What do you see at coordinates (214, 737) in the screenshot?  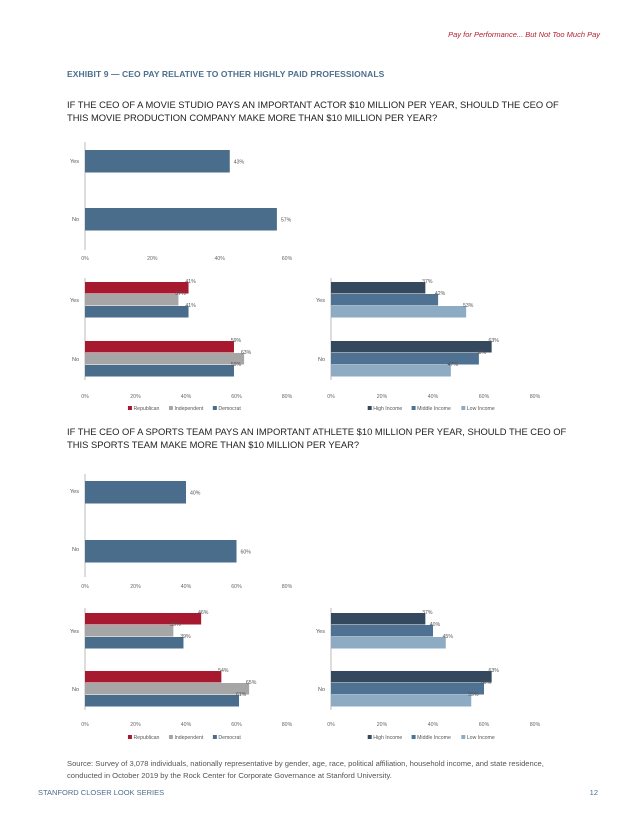 I see `legend-swatch-democrat` at bounding box center [214, 737].